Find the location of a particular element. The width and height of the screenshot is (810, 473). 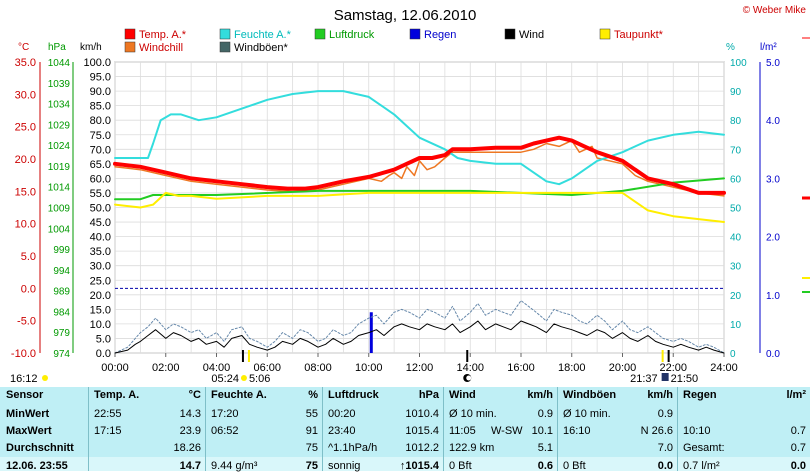

humidity-tick-label: 50 is located at coordinates (736, 209).